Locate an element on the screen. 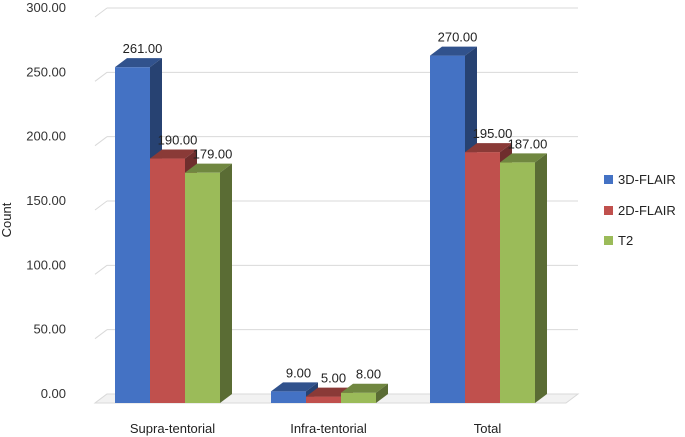  y-axis-ticks: 0.00 50.00 100.00 150.00 200.00 250.00 300.00 is located at coordinates (46, 200).